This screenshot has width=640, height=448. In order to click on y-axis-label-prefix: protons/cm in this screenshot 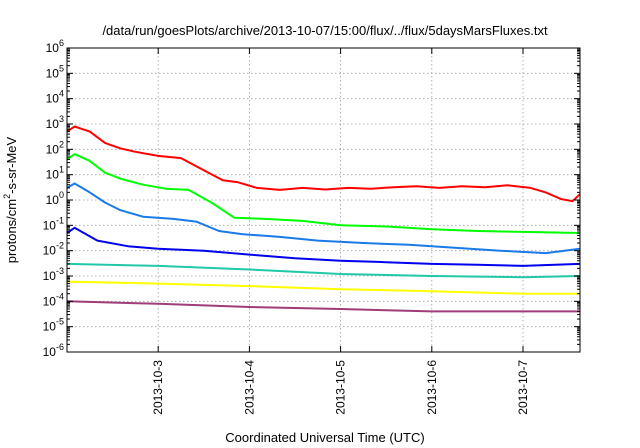, I will do `click(11, 231)`.